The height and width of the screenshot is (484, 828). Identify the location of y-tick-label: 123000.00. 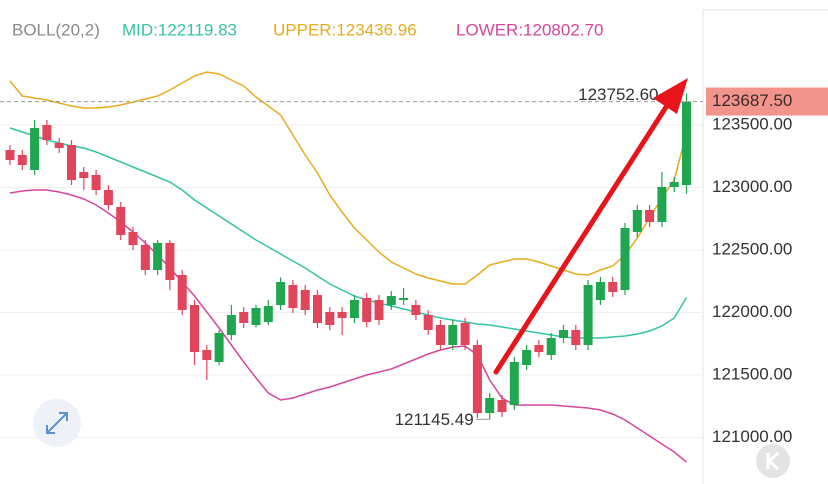
(752, 186).